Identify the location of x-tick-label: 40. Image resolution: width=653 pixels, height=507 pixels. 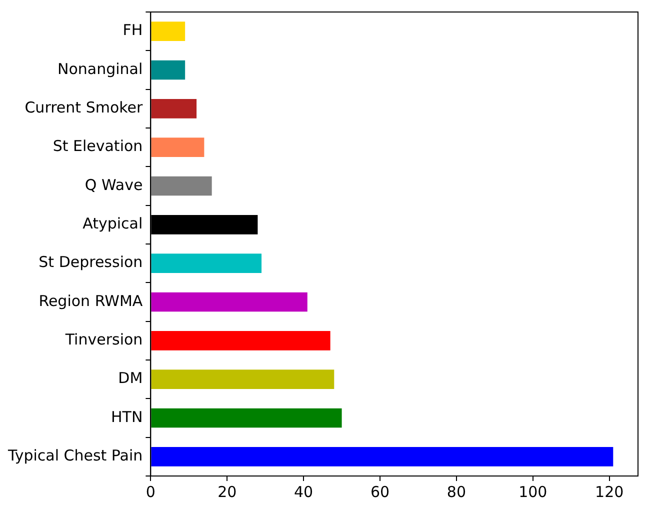
(304, 491).